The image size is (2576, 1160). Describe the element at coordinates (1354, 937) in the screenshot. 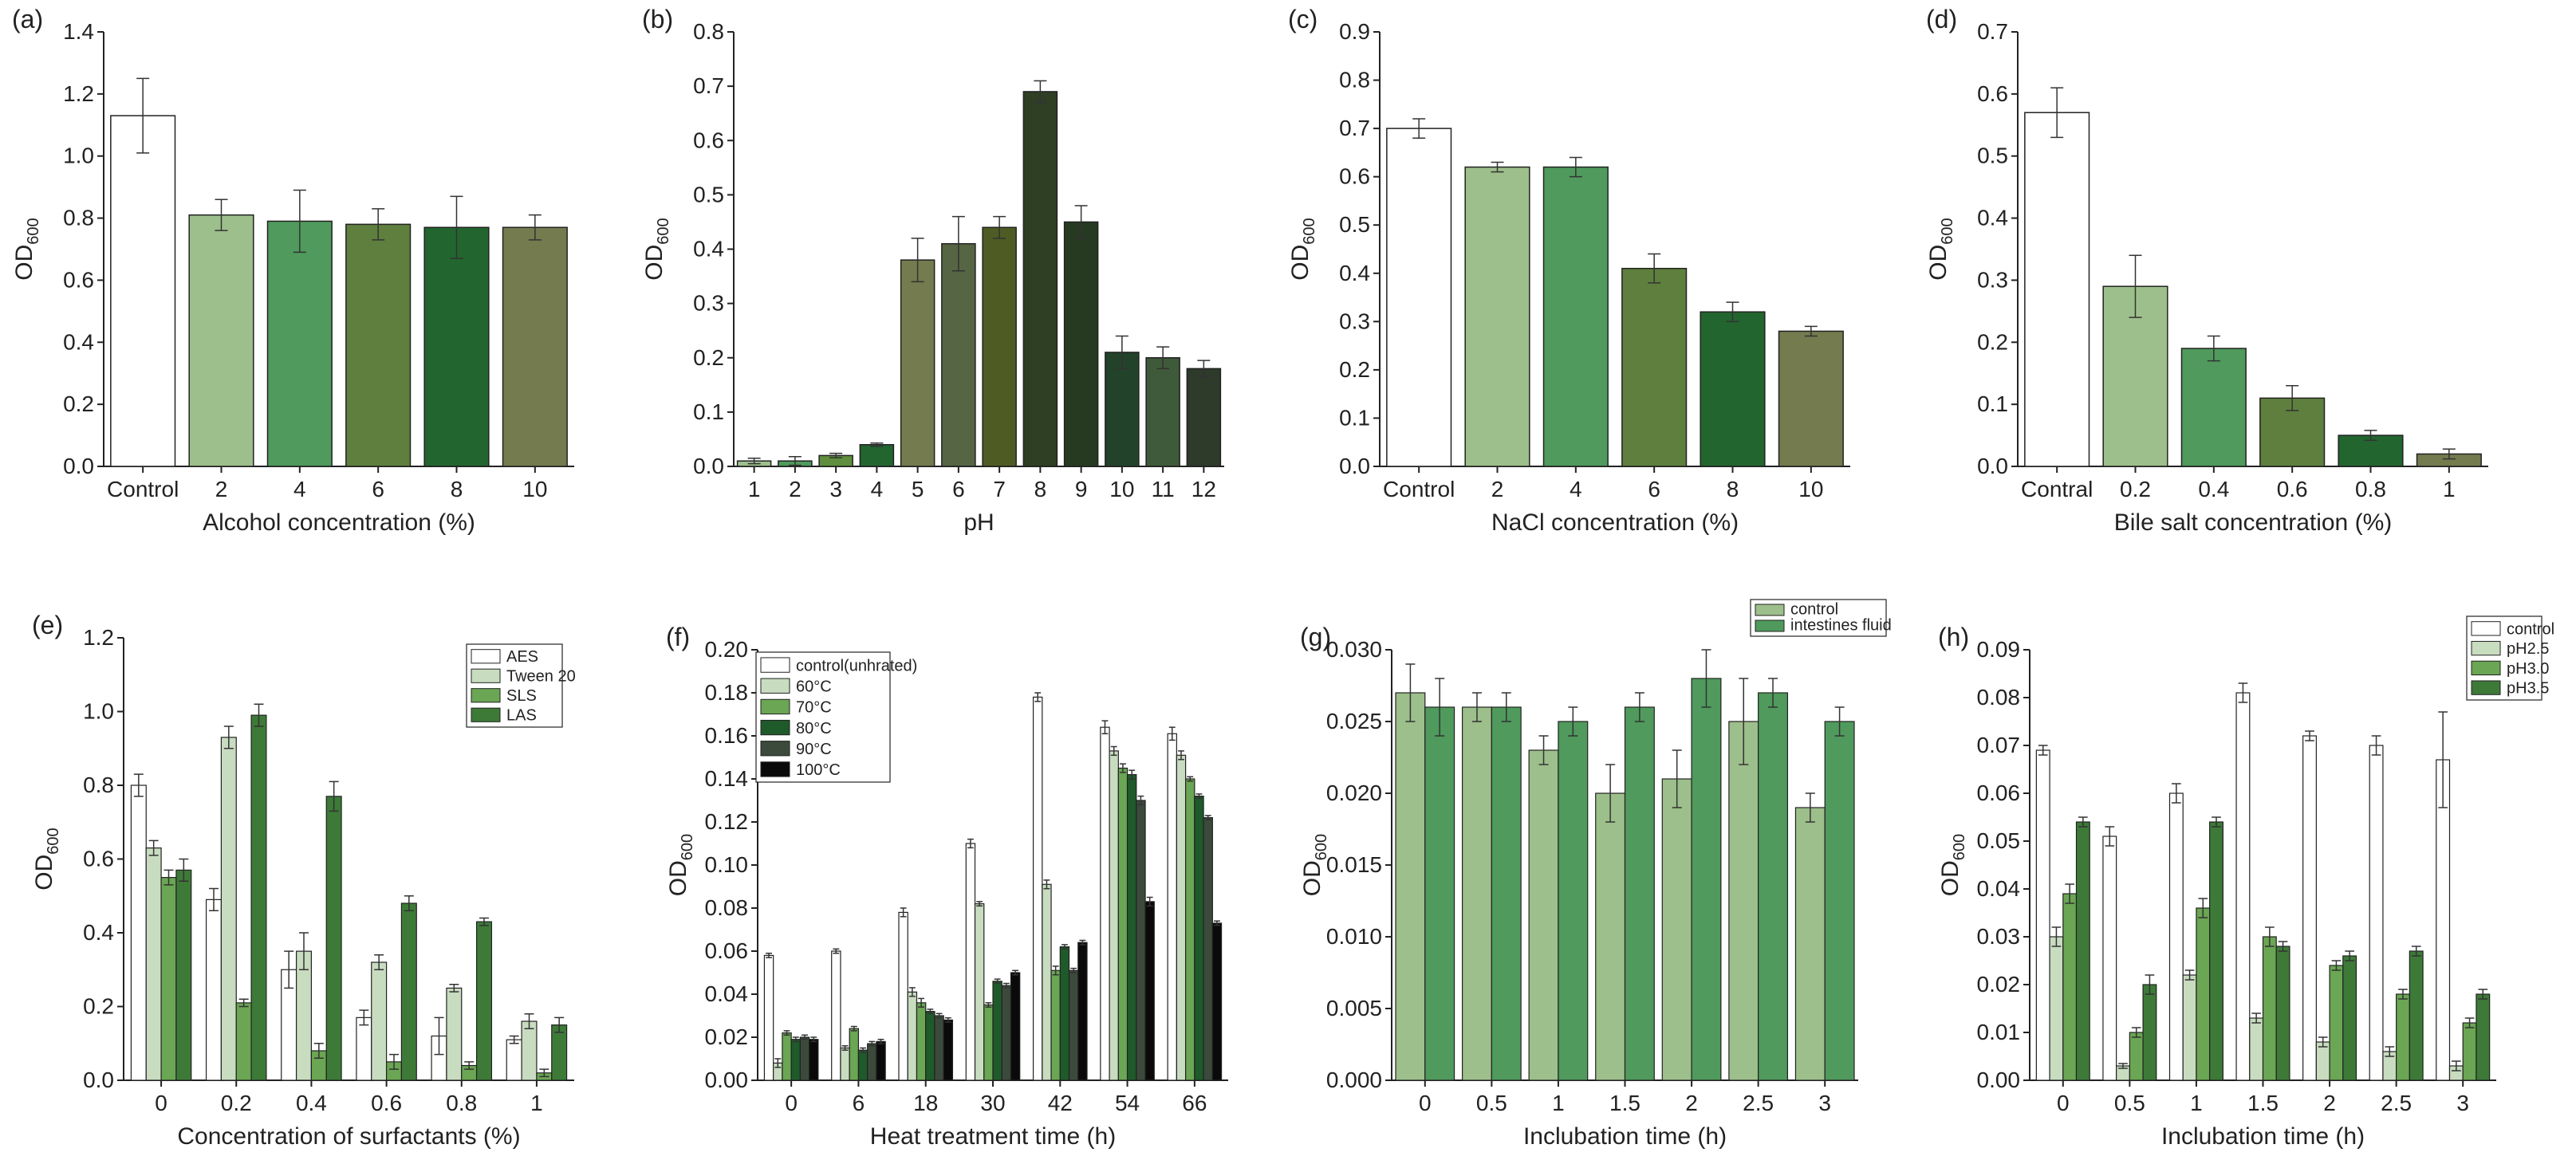

I see `y-tick-label: 0.010` at that location.